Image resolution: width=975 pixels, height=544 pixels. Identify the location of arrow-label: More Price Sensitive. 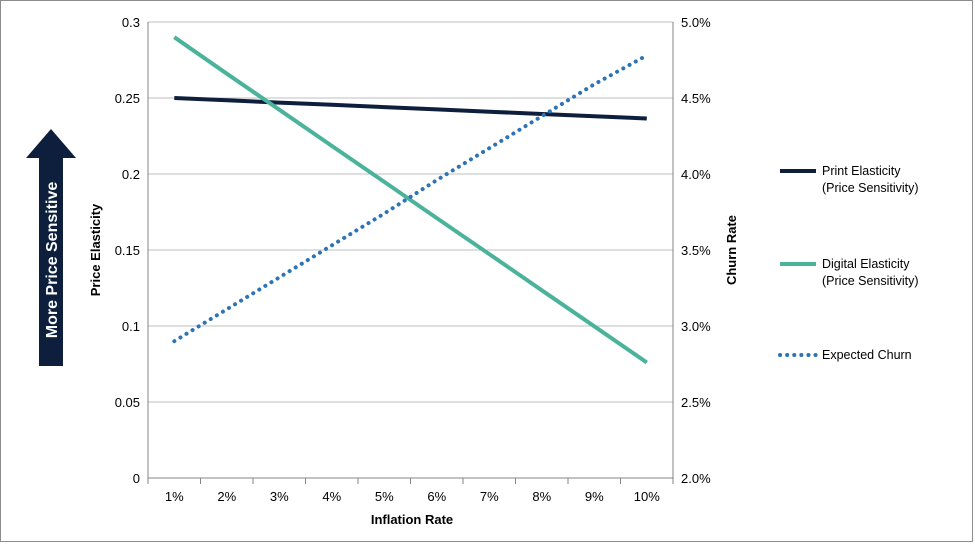
(52, 260).